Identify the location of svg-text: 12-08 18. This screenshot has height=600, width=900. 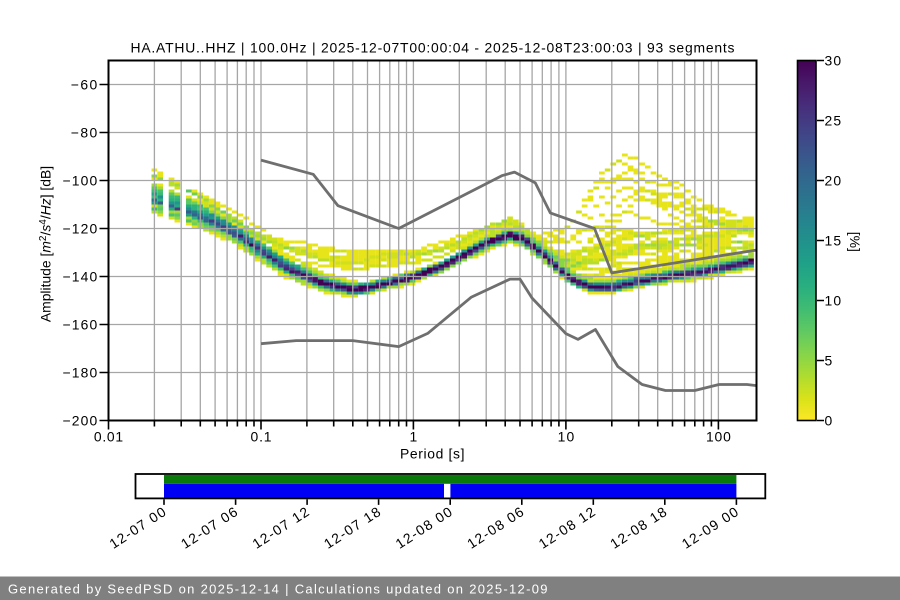
(638, 527).